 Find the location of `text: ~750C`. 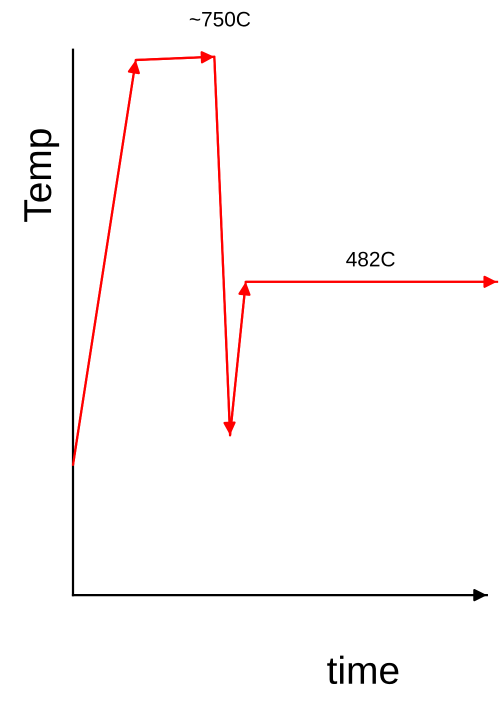

text: ~750C is located at coordinates (220, 19).